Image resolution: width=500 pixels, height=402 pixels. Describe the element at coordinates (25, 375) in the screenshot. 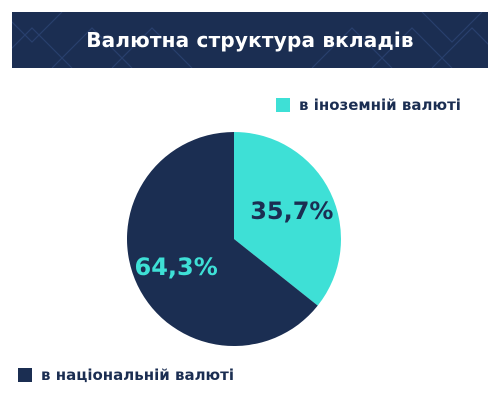

I see `legend-swatch-national` at that location.